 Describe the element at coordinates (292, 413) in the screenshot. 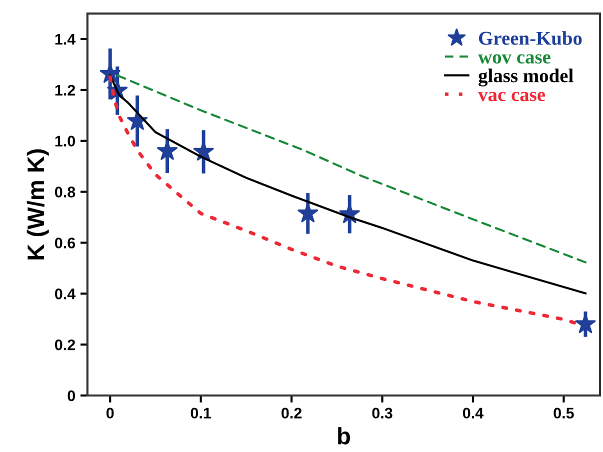

I see `x-tick-label: 0.2` at that location.